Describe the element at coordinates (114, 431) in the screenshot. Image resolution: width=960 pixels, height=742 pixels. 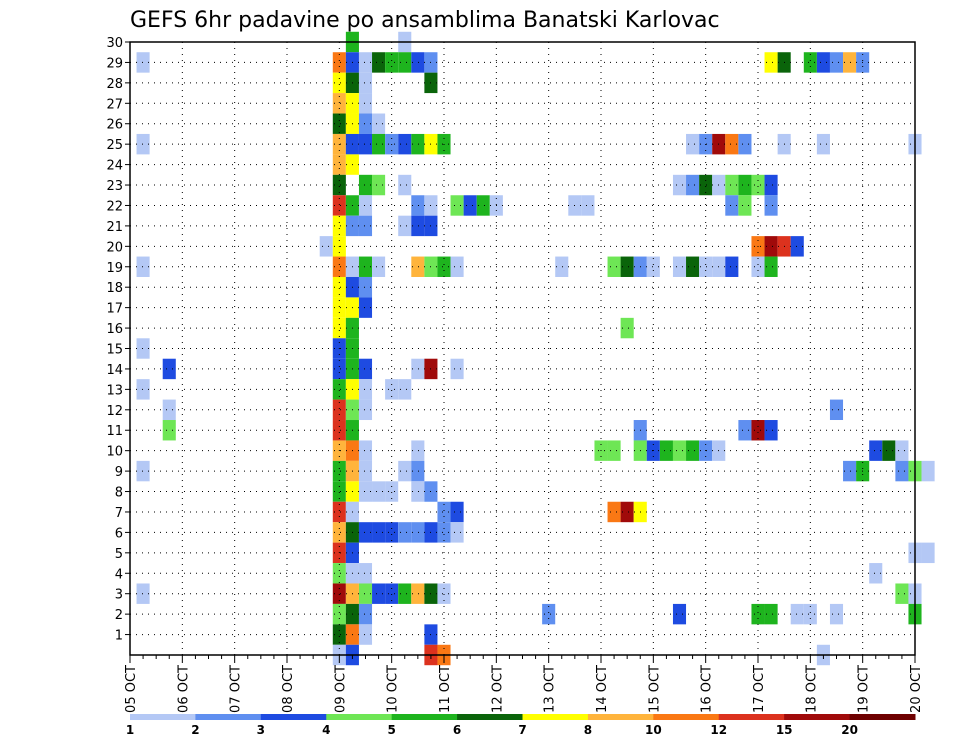
I see `y-tick-label: 11` at that location.